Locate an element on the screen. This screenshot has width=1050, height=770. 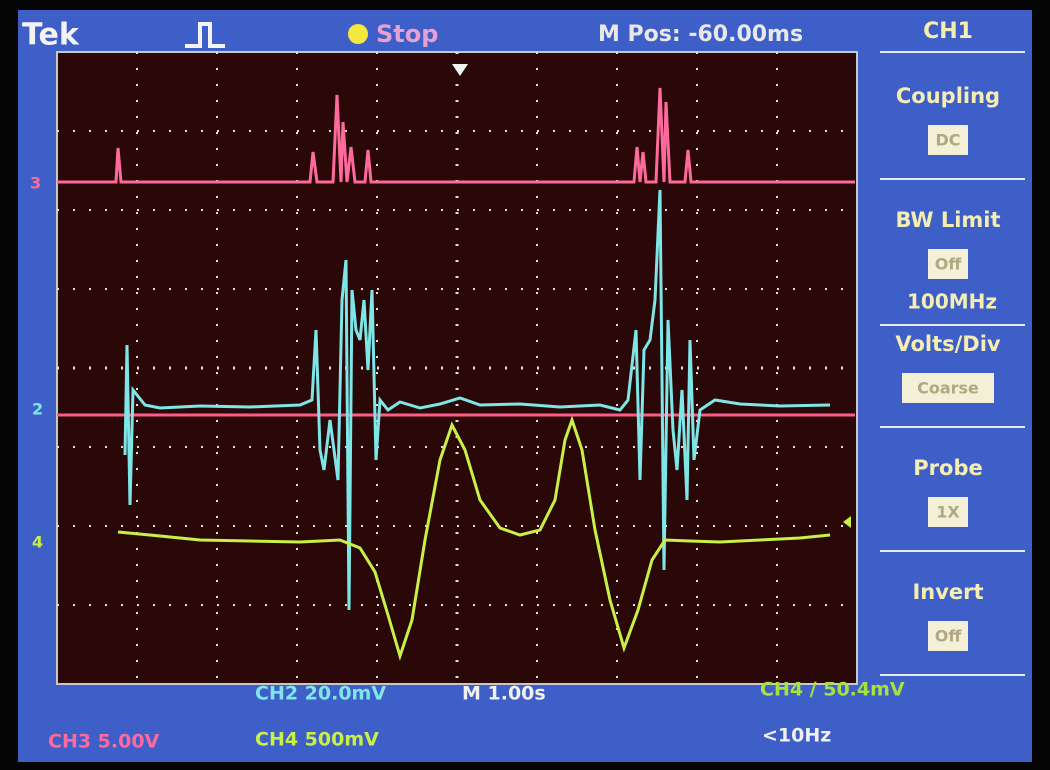
menu-value: Coarse is located at coordinates (948, 388).